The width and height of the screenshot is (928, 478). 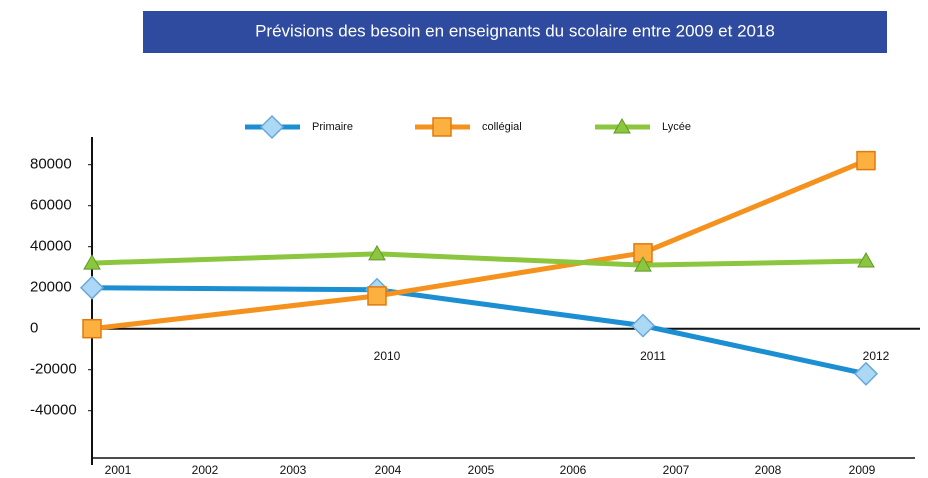 What do you see at coordinates (502, 127) in the screenshot?
I see `legend-label: collégial` at bounding box center [502, 127].